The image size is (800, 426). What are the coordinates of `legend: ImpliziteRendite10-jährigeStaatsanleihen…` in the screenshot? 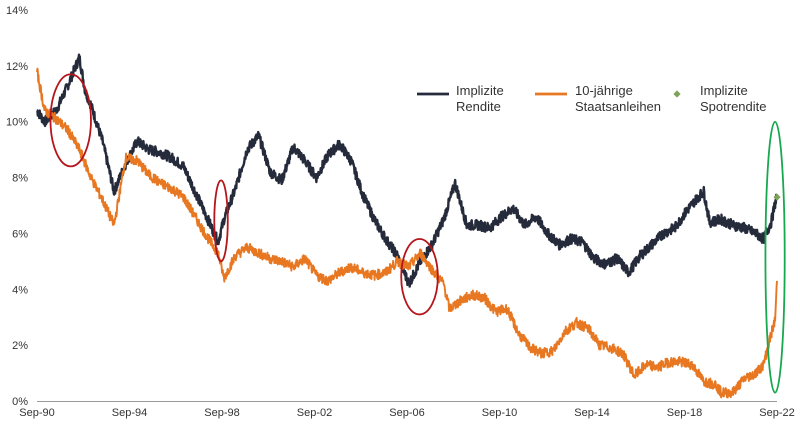 It's located at (592, 98).